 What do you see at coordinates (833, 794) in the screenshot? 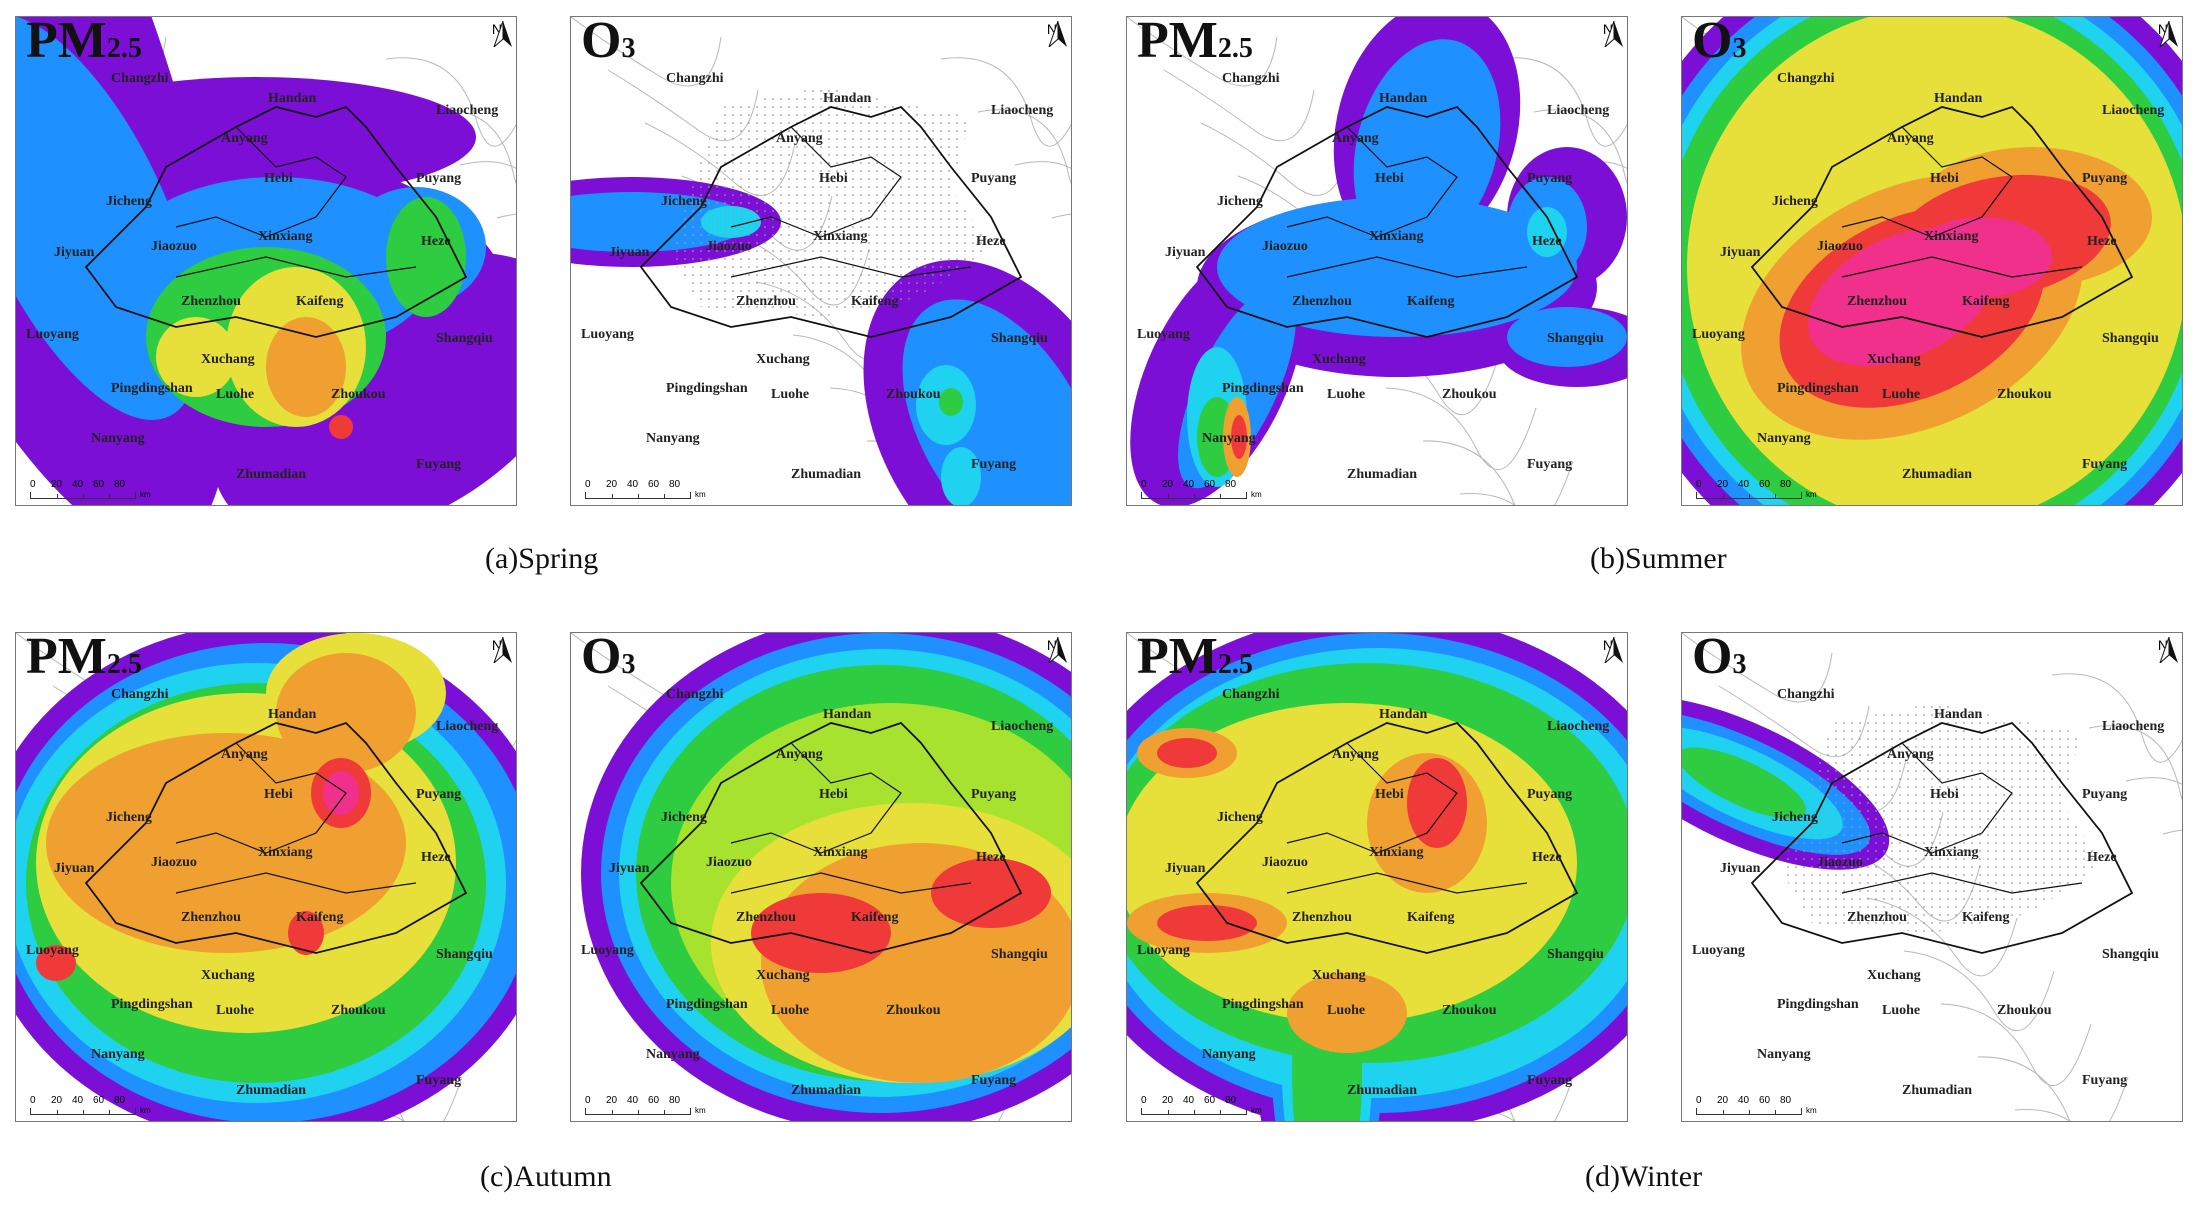
I see `city-label-hebi: Hebi` at bounding box center [833, 794].